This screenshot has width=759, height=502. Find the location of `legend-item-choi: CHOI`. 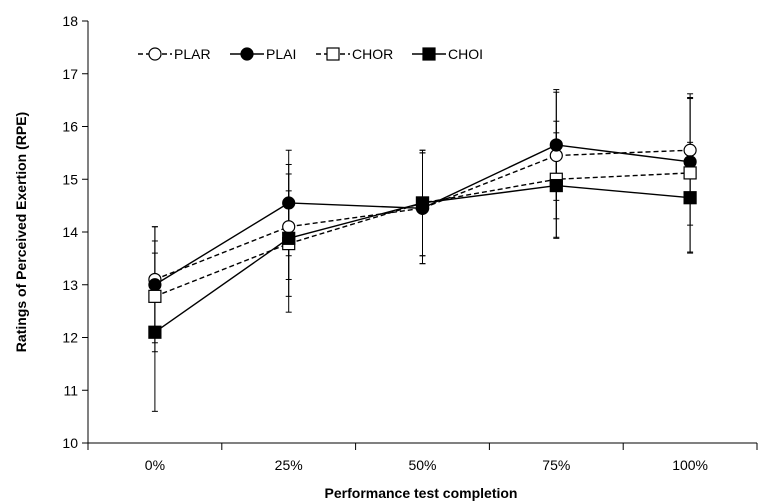

legend-item-choi: CHOI is located at coordinates (447, 54).